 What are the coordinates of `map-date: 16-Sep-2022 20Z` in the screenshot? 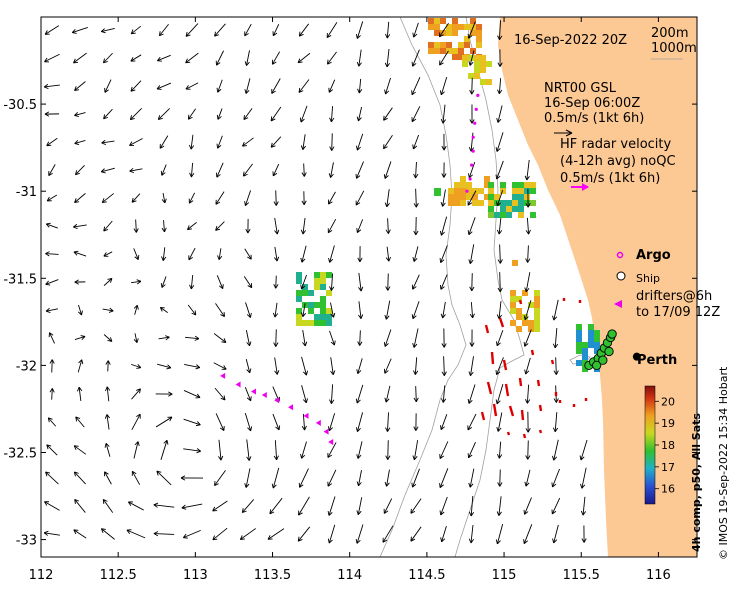 It's located at (570, 40).